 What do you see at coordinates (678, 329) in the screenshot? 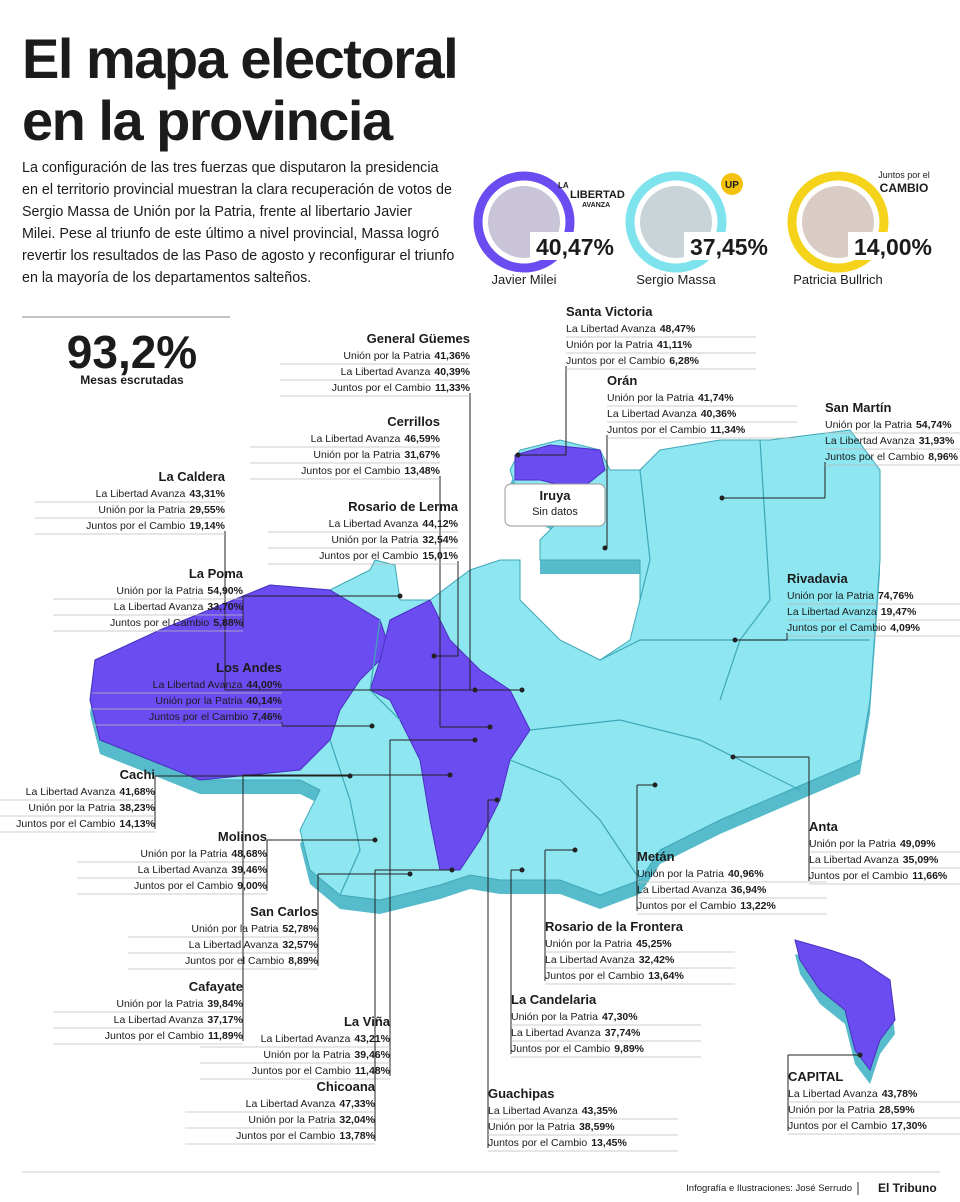
I see `percentage: 48,47%` at bounding box center [678, 329].